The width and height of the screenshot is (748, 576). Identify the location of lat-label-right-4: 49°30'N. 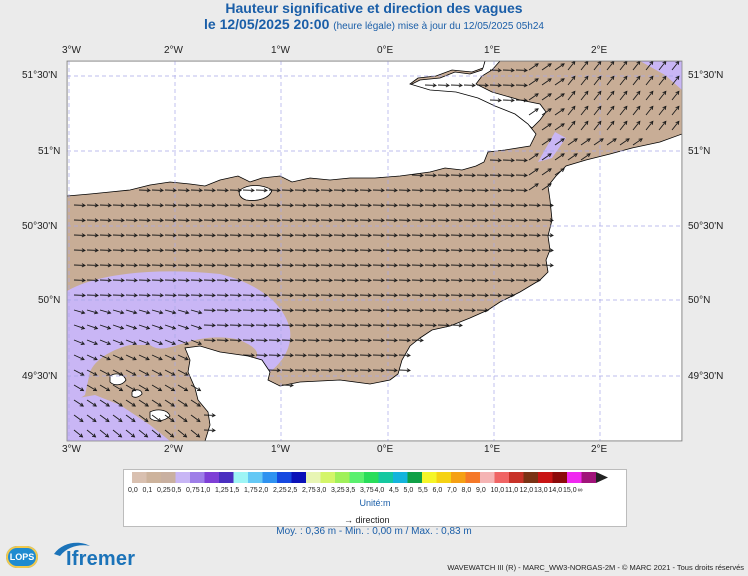
(706, 376).